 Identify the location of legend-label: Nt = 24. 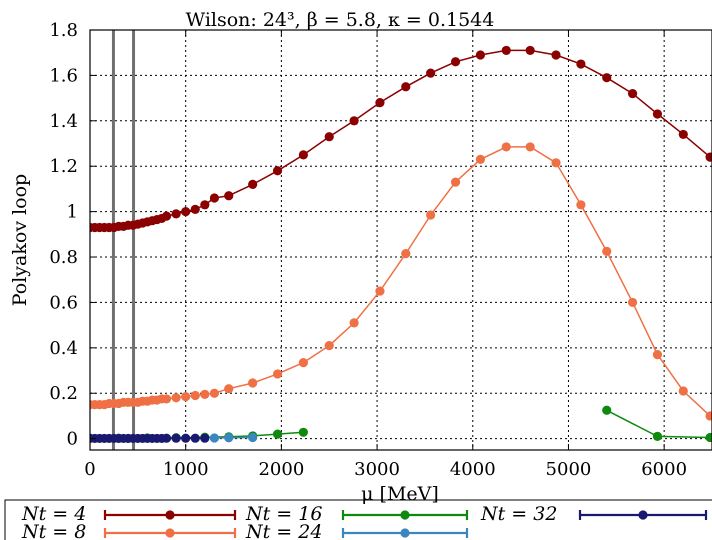
(283, 530).